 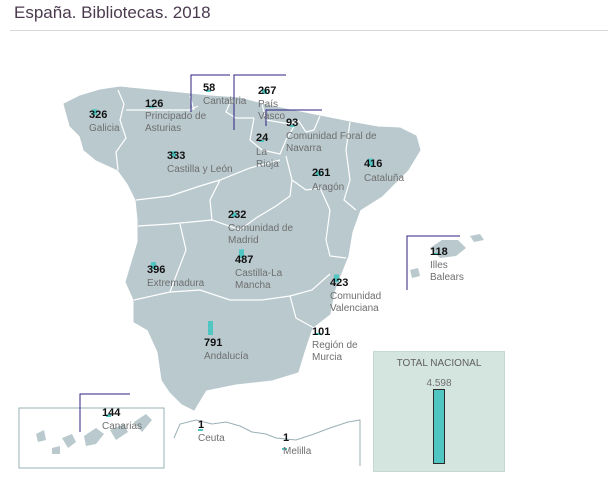 I want to click on marker-canarias, so click(x=108, y=415).